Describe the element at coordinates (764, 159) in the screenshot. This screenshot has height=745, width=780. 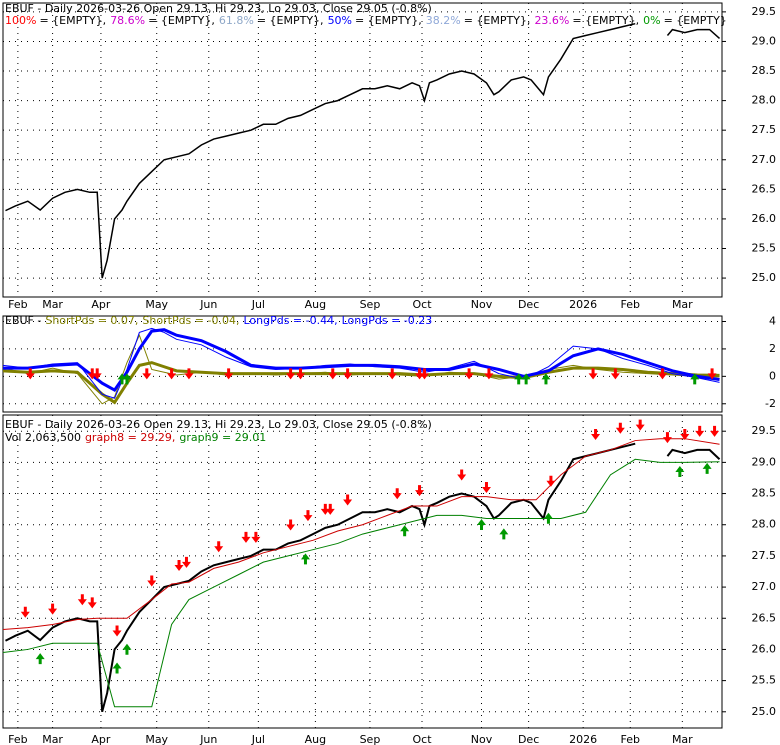
I see `y-tick-label: 27.0` at that location.